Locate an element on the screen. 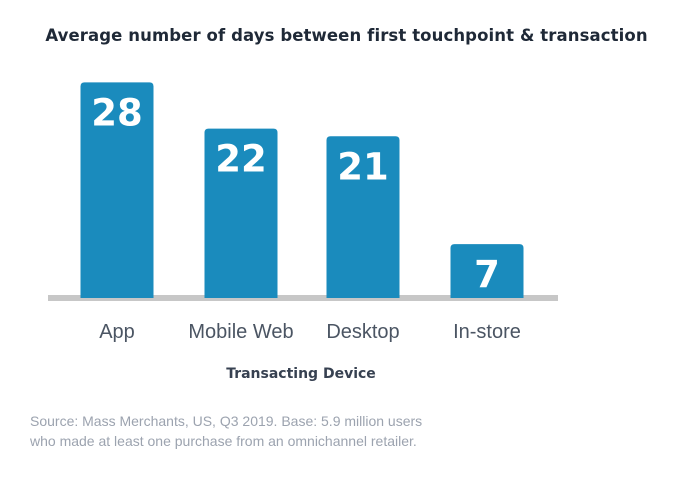 The height and width of the screenshot is (477, 693). bar-app is located at coordinates (117, 190).